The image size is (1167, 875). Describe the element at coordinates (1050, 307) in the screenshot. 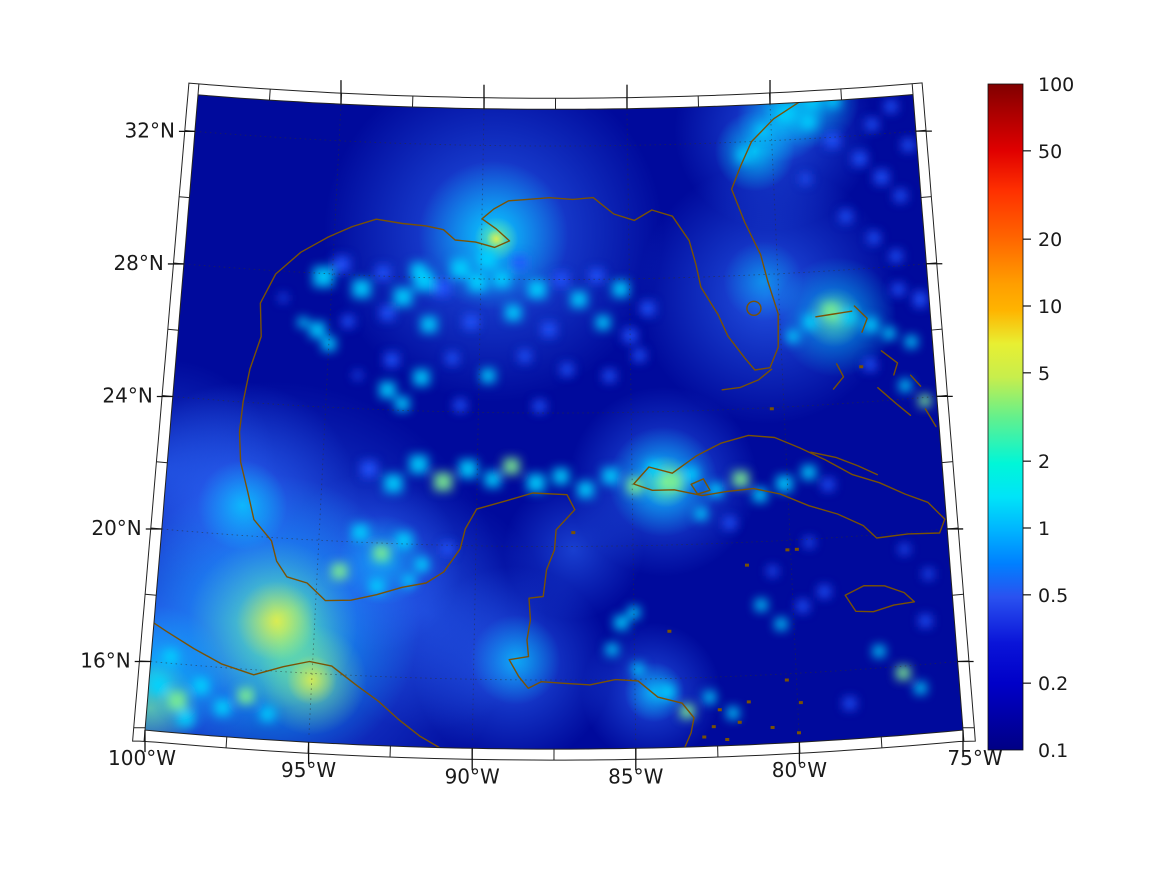

I see `colorbar-tick-label: 10` at that location.